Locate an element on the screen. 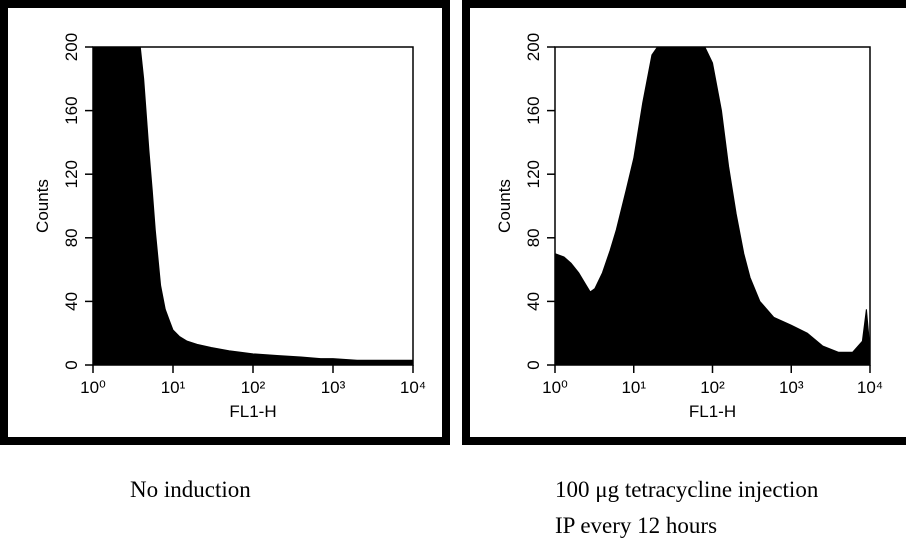  caption: No induction is located at coordinates (190, 489).